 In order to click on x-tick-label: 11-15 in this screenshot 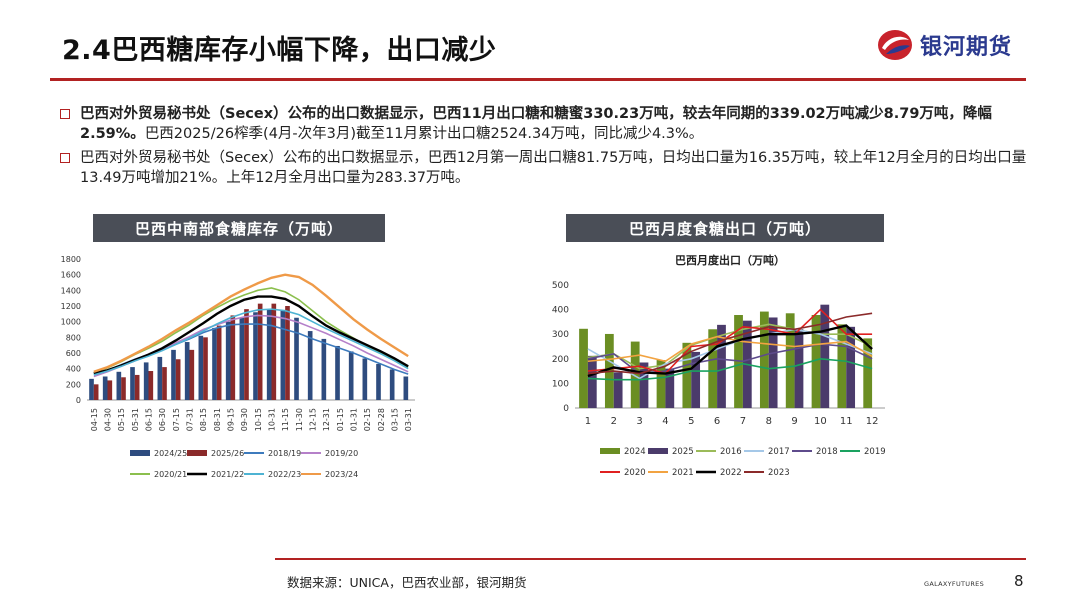, I will do `click(285, 419)`.